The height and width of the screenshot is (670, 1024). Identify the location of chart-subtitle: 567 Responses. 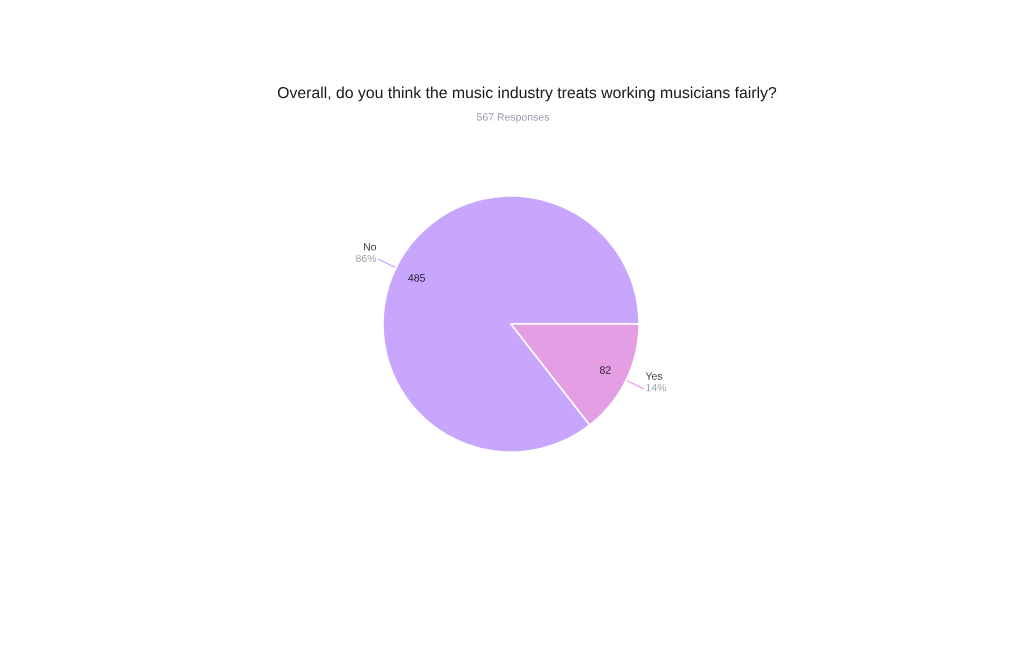
(513, 118).